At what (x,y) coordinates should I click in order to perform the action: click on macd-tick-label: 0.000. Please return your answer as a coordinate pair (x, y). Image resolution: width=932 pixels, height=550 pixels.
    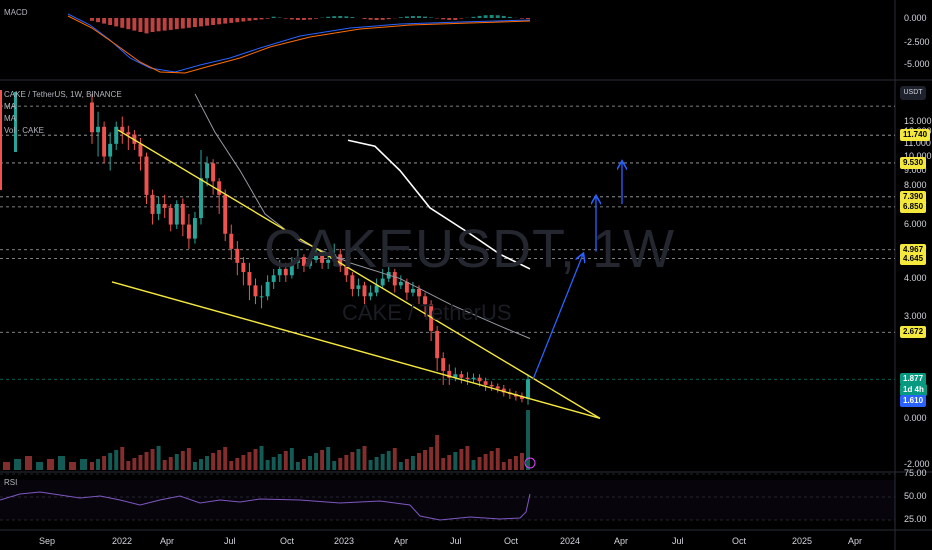
    Looking at the image, I should click on (915, 18).